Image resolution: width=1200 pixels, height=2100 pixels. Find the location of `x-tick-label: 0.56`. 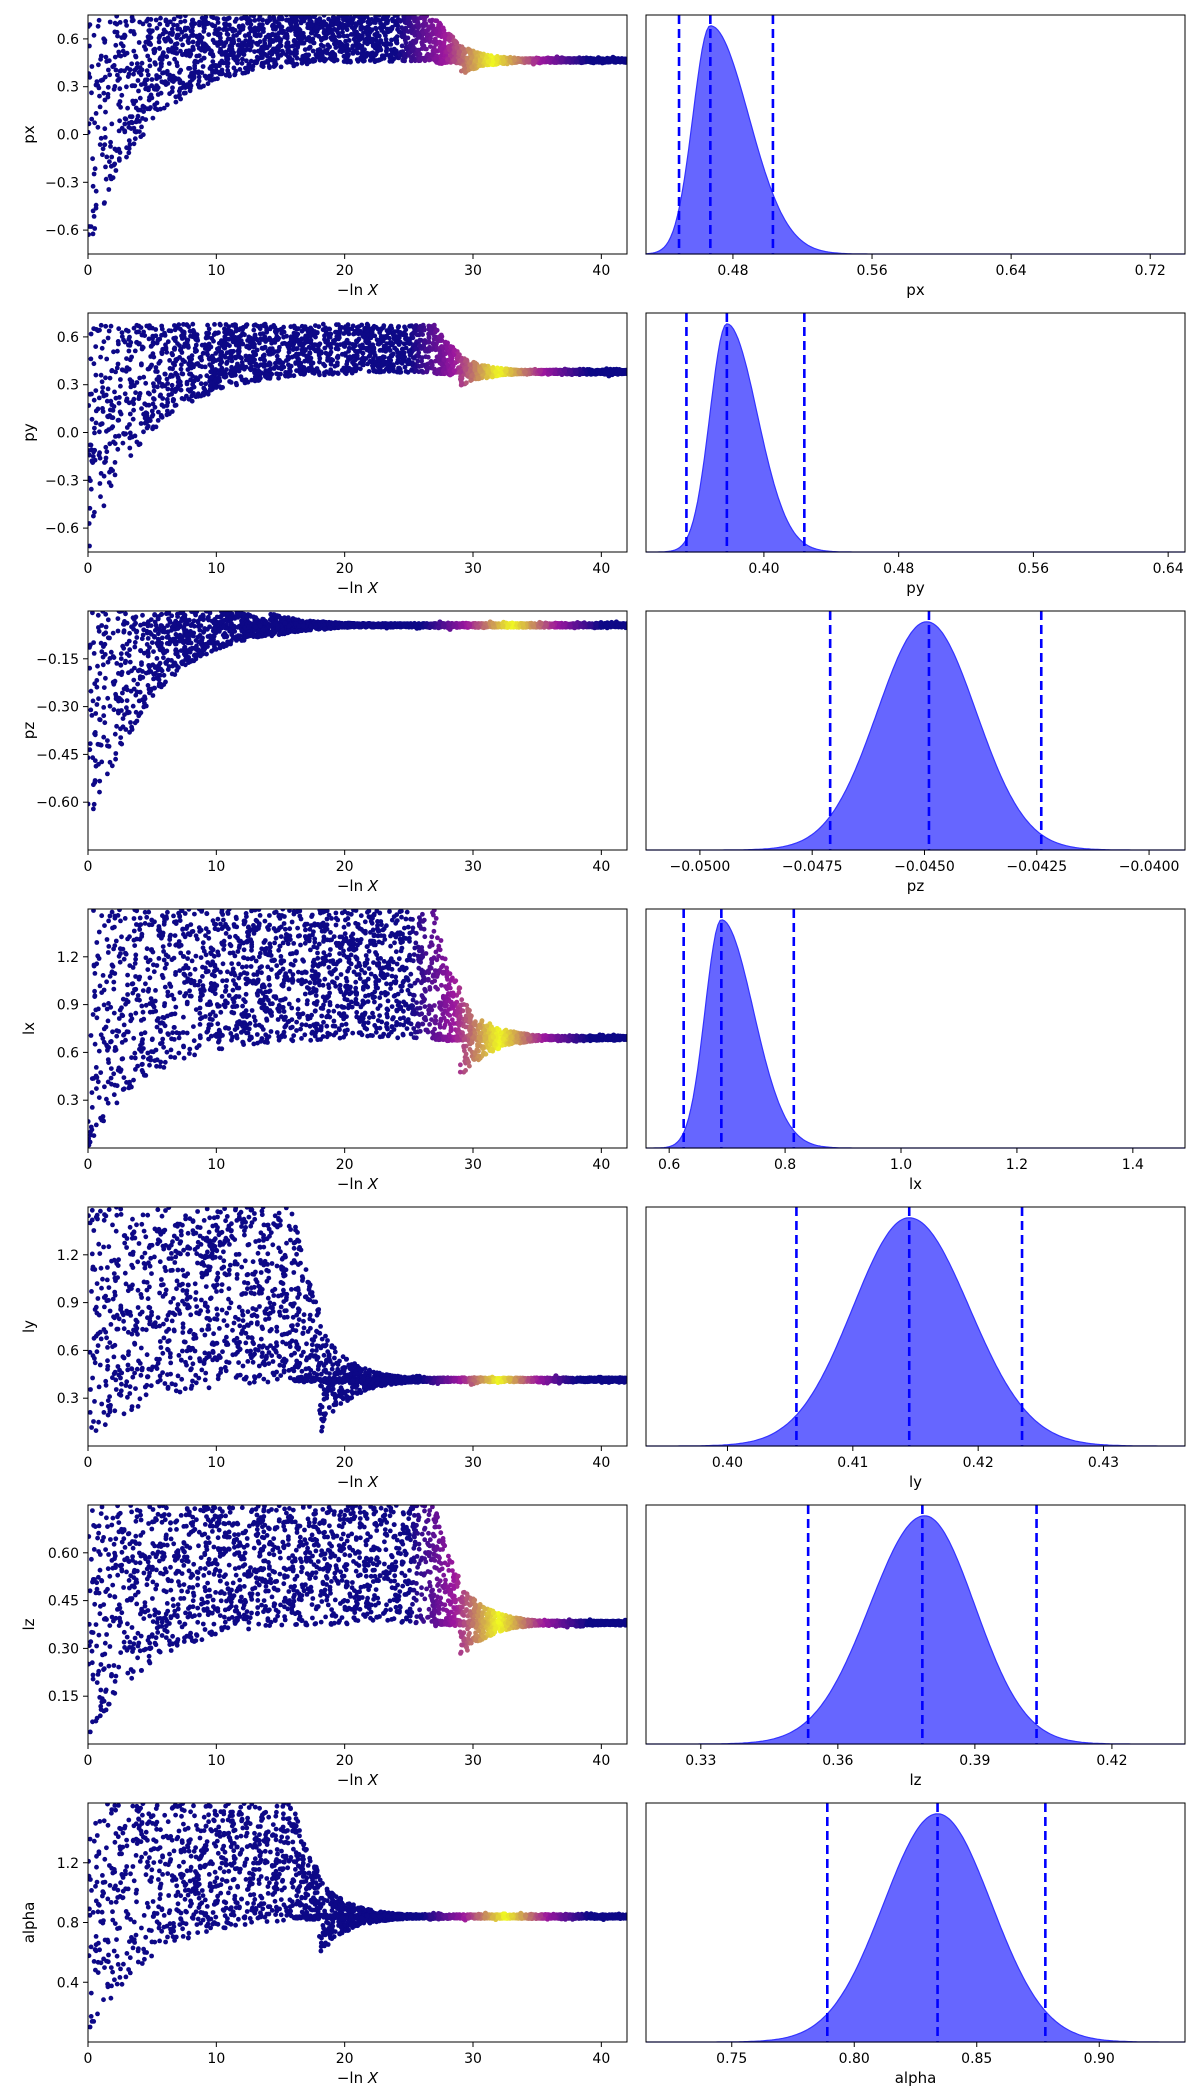

x-tick-label: 0.56 is located at coordinates (871, 271).